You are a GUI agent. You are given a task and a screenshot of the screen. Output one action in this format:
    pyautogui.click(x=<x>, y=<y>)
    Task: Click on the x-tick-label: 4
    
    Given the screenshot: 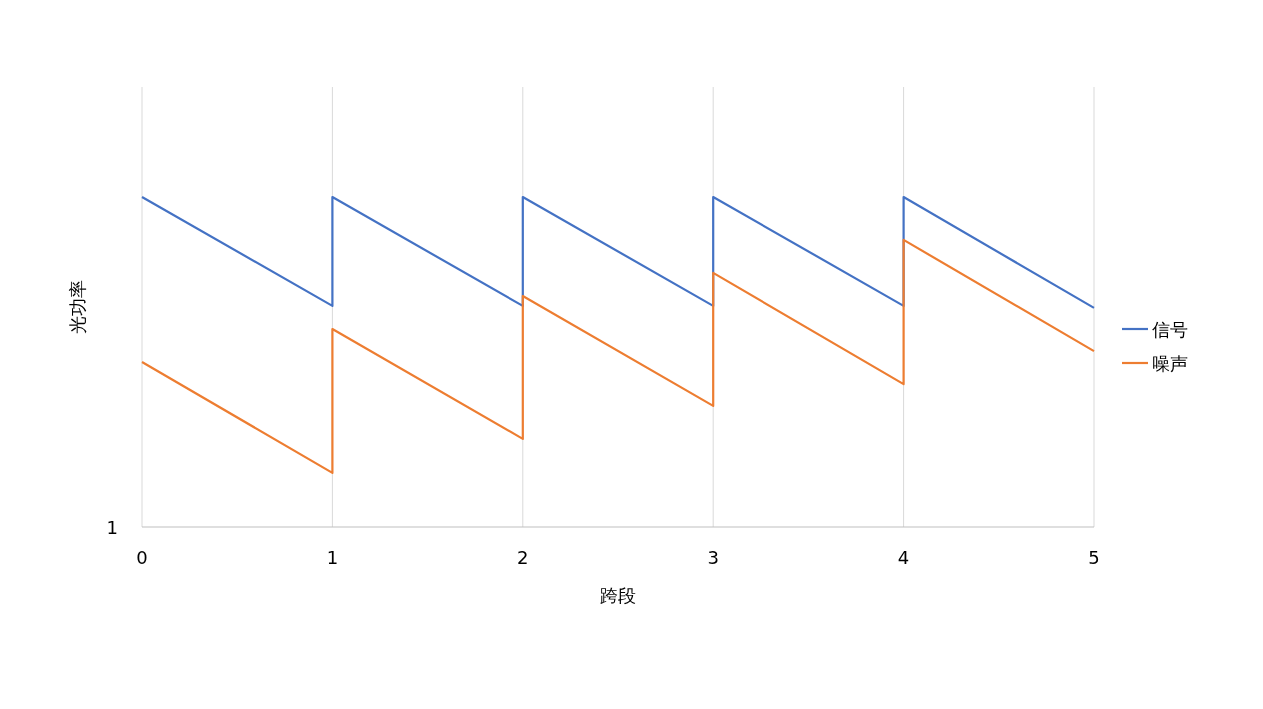 What is the action you would take?
    pyautogui.click(x=903, y=557)
    